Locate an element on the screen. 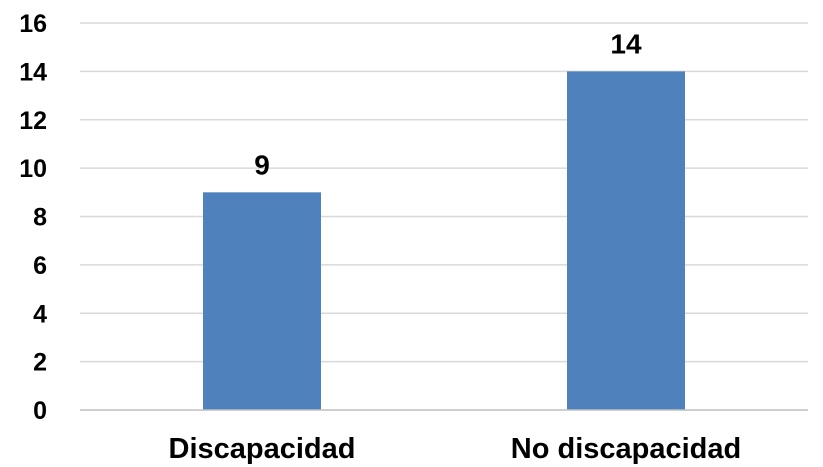 This screenshot has height=467, width=823. y-tick-label: 2 is located at coordinates (40, 363).